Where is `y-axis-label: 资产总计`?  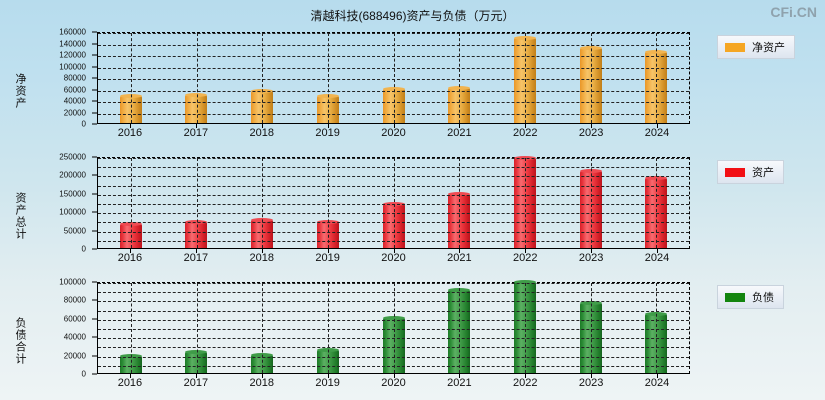
y-axis-label: 资产总计 is located at coordinates (20, 216).